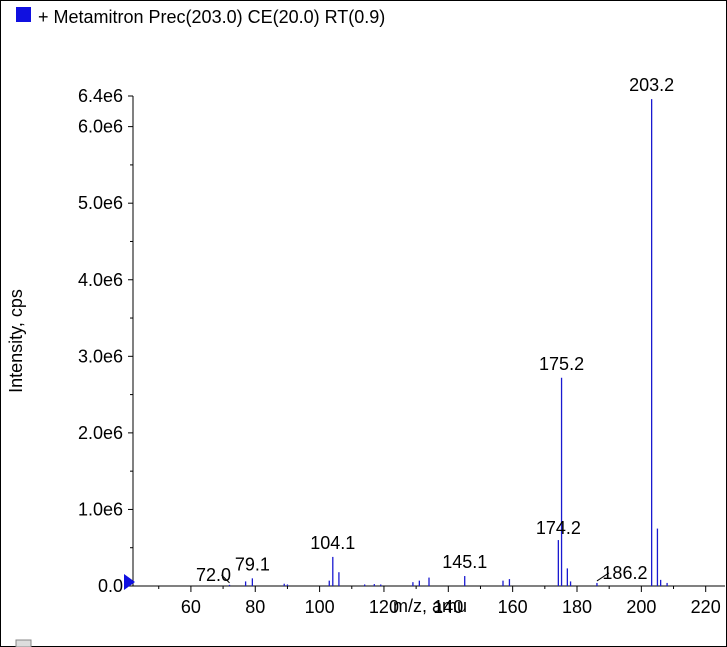  What do you see at coordinates (448, 607) in the screenshot?
I see `x-tick-label: 140` at bounding box center [448, 607].